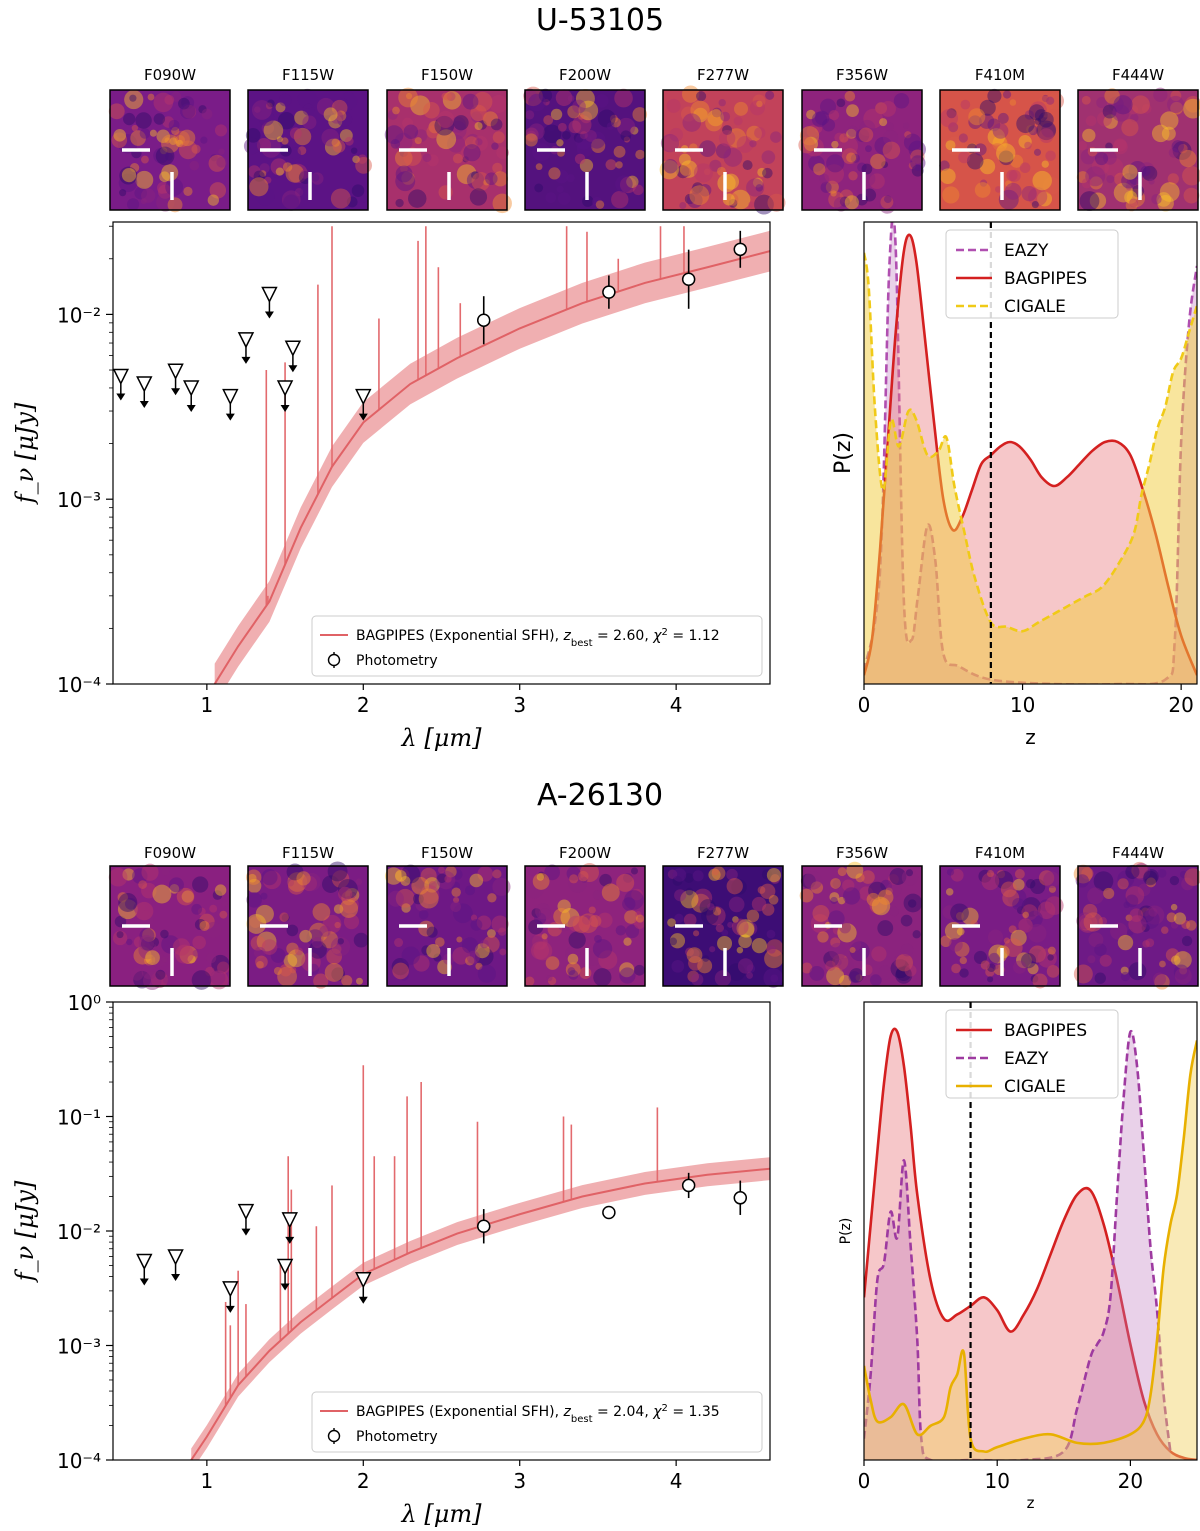 The width and height of the screenshot is (1200, 1531). What do you see at coordinates (862, 140) in the screenshot?
I see `cutout-f356w: F356W` at bounding box center [862, 140].